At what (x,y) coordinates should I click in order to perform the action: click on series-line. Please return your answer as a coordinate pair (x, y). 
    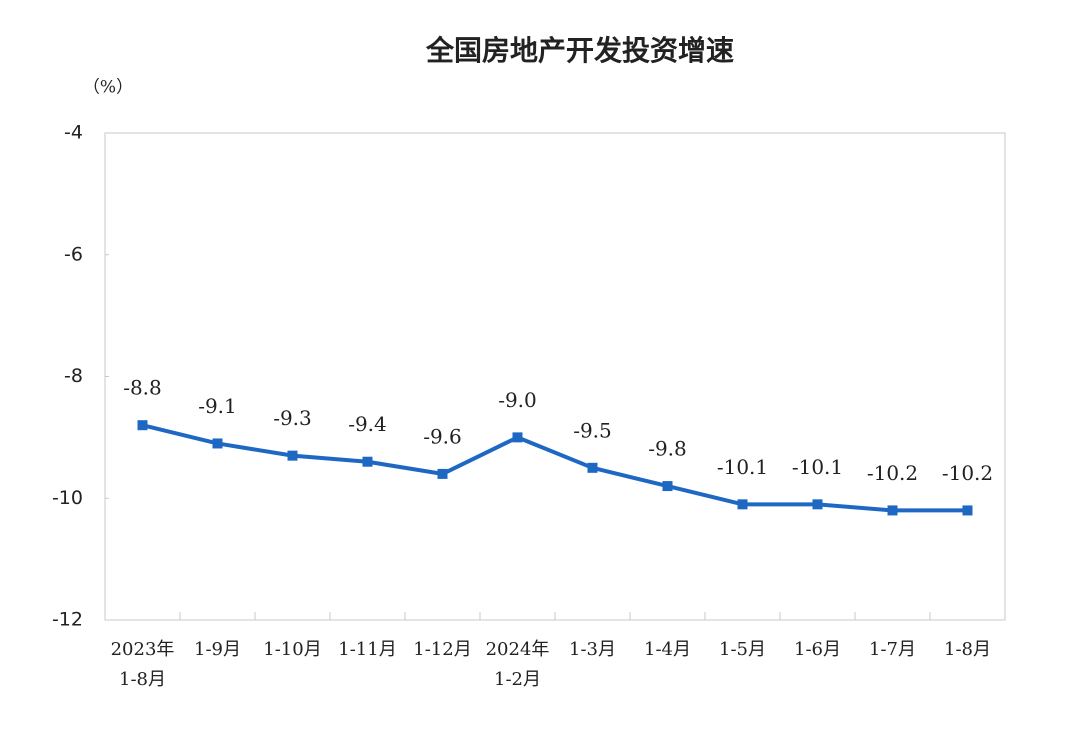
    Looking at the image, I should click on (555, 468).